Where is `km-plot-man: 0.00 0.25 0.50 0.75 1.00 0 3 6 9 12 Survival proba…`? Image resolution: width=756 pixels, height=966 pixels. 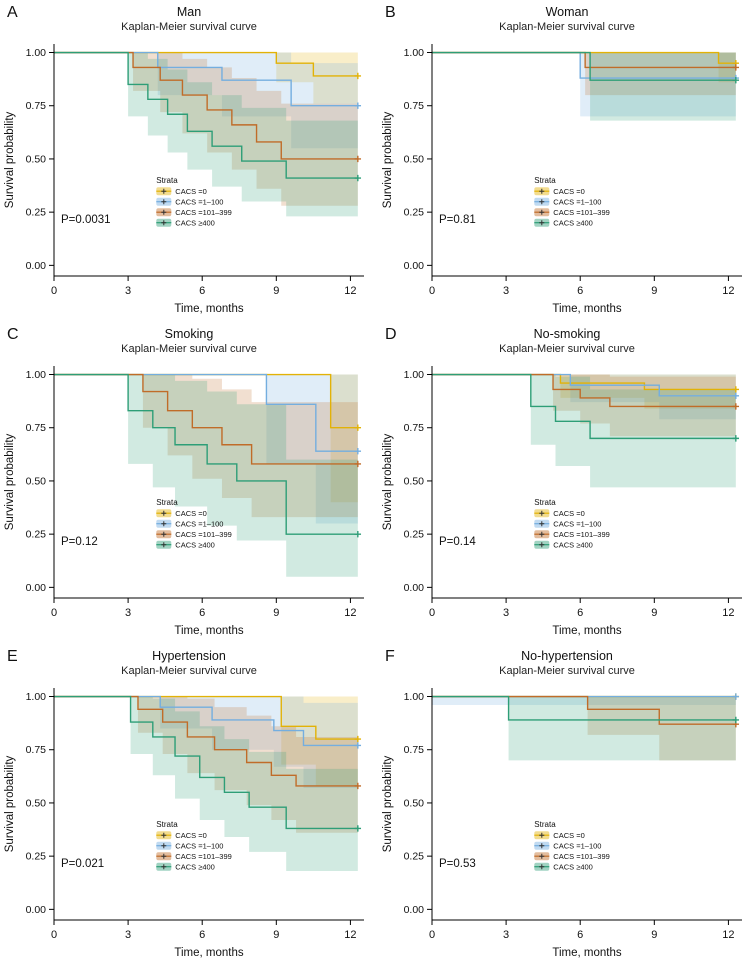
km-plot-man: 0.00 0.25 0.50 0.75 1.00 0 3 6 9 12 Survival proba… is located at coordinates (184, 179).